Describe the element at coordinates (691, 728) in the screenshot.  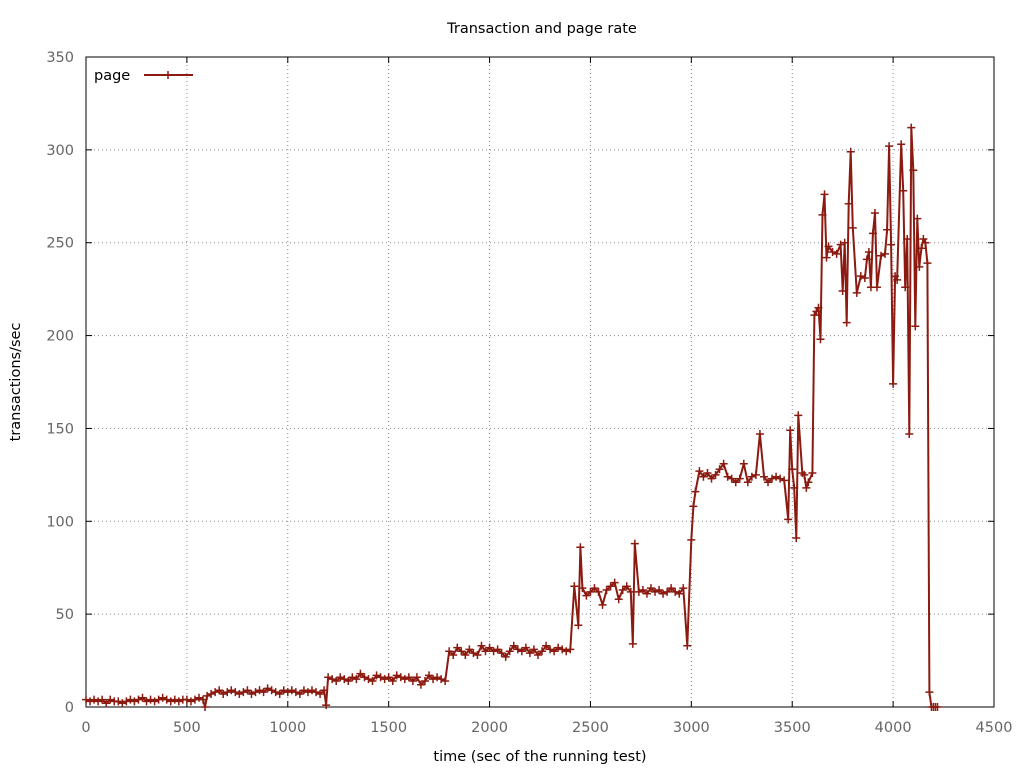
I see `x-tick-label: 3000` at that location.